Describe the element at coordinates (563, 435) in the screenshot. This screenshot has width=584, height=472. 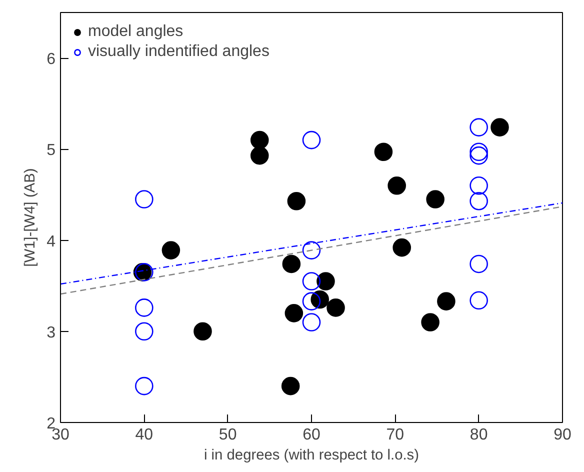
I see `x-tick-label: 90` at that location.